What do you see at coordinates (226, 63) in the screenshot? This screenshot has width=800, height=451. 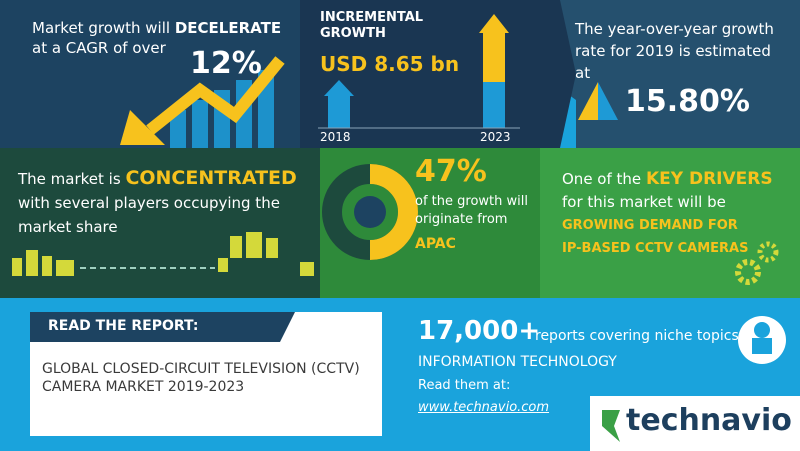 I see `growth-value: 12%` at bounding box center [226, 63].